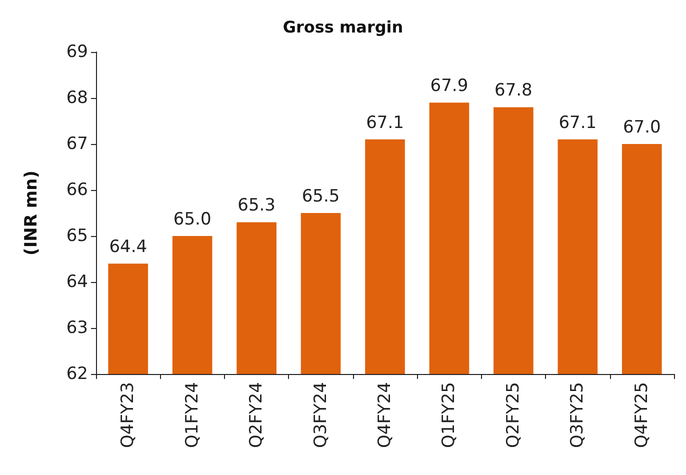 The width and height of the screenshot is (686, 475). Describe the element at coordinates (77, 328) in the screenshot. I see `y-tick-label: 63` at that location.